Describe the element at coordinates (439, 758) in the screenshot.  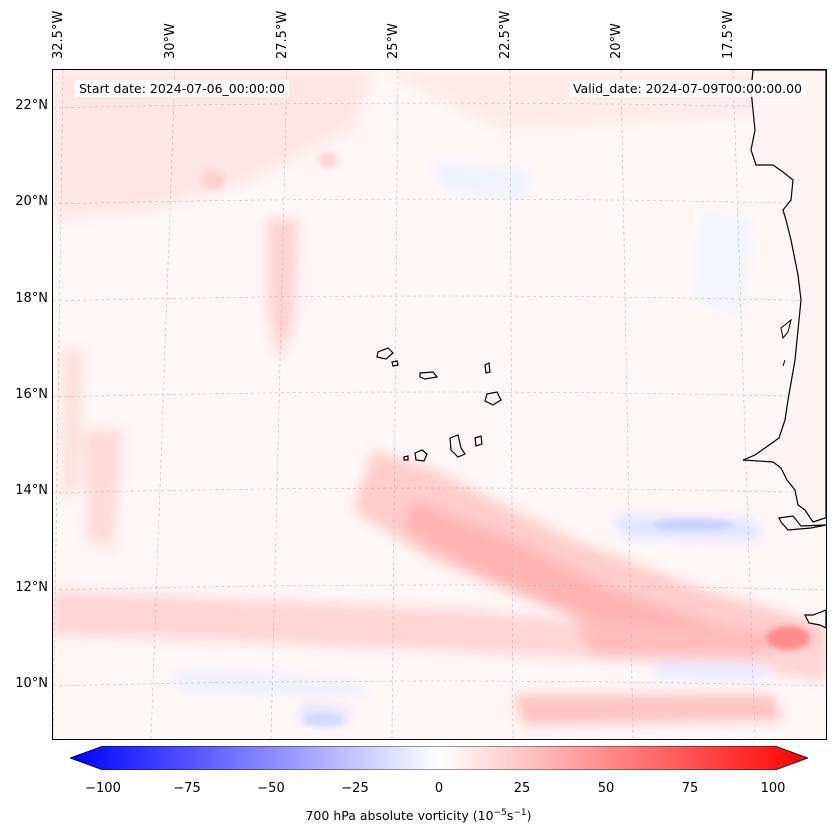
I see `colorbar` at that location.